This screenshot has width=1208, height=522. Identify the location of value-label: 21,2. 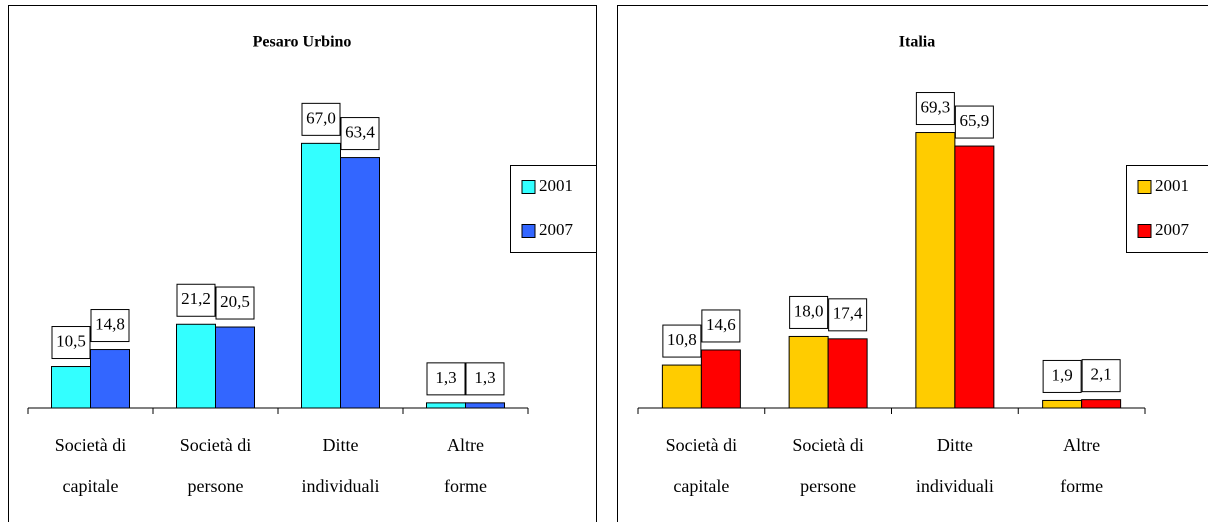
(196, 298).